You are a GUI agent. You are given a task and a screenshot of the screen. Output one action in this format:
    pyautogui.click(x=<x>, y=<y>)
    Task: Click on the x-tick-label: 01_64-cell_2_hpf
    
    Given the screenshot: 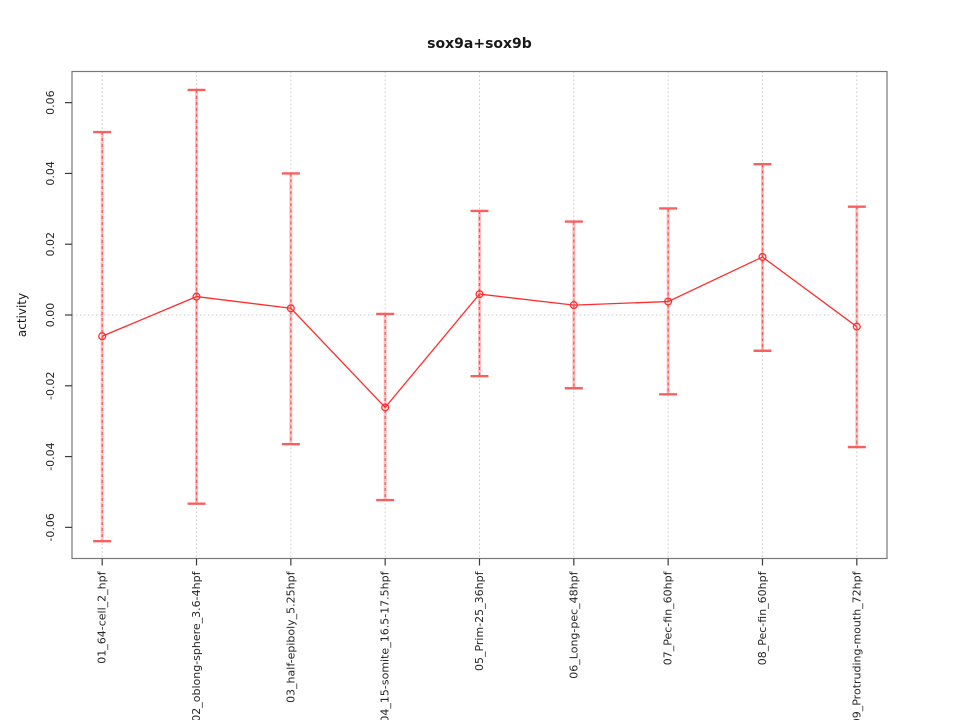 What is the action you would take?
    pyautogui.click(x=102, y=616)
    